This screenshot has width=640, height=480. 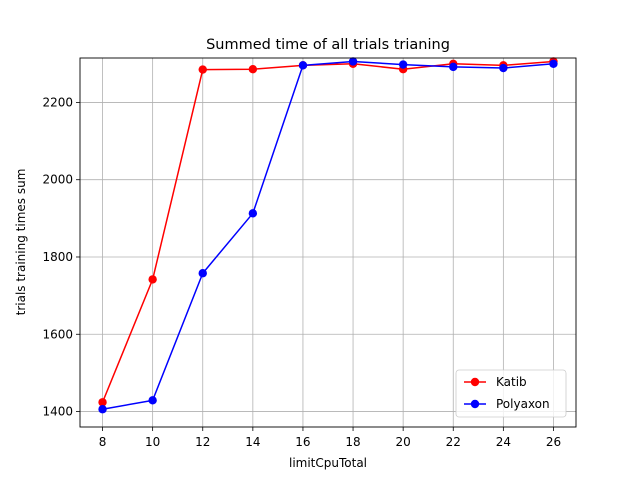 I want to click on y-tick-label: 2200, so click(x=57, y=102).